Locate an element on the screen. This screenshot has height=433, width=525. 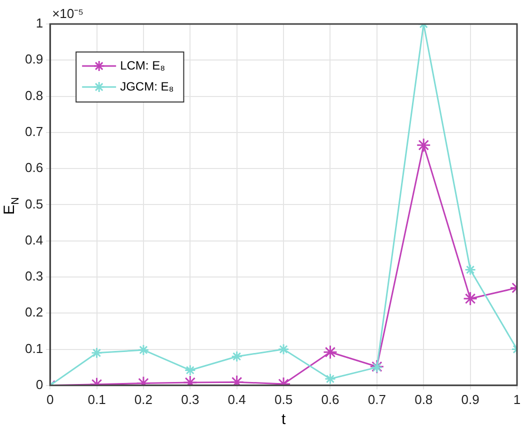
y-tick-label: 0.5 is located at coordinates (34, 204).